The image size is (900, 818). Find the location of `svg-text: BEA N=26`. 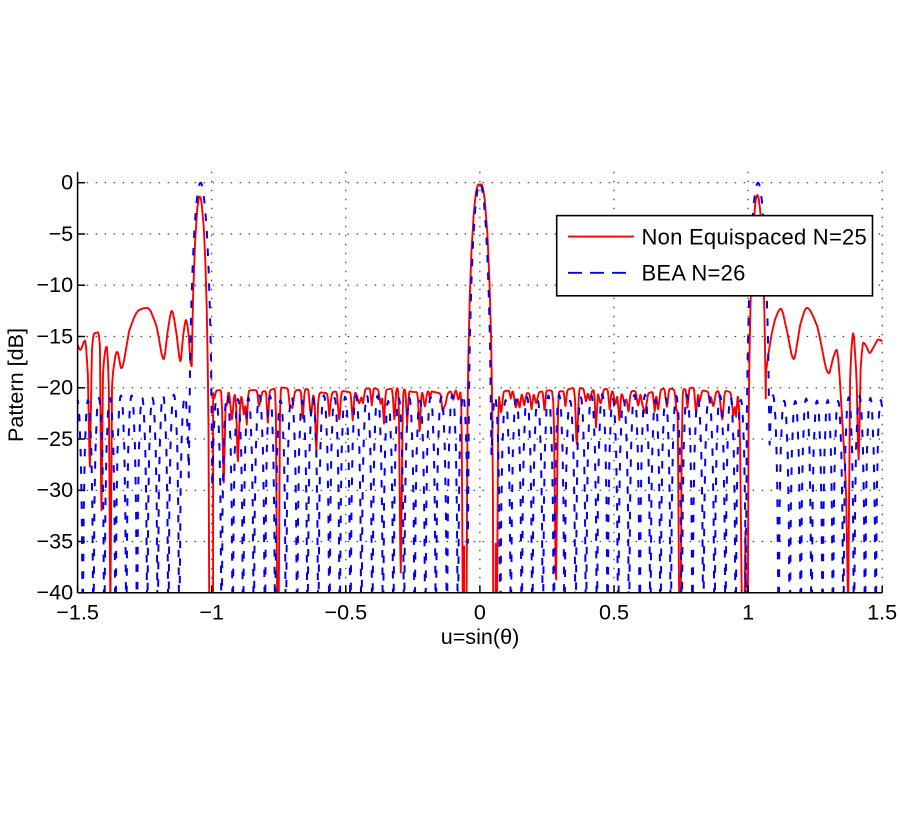

svg-text: BEA N=26 is located at coordinates (694, 273).